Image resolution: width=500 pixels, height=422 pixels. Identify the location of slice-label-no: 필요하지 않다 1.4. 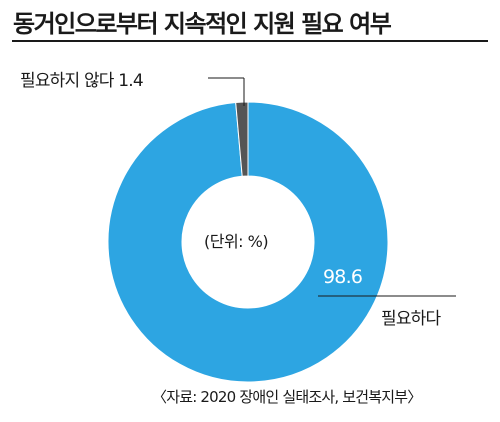
(82, 78).